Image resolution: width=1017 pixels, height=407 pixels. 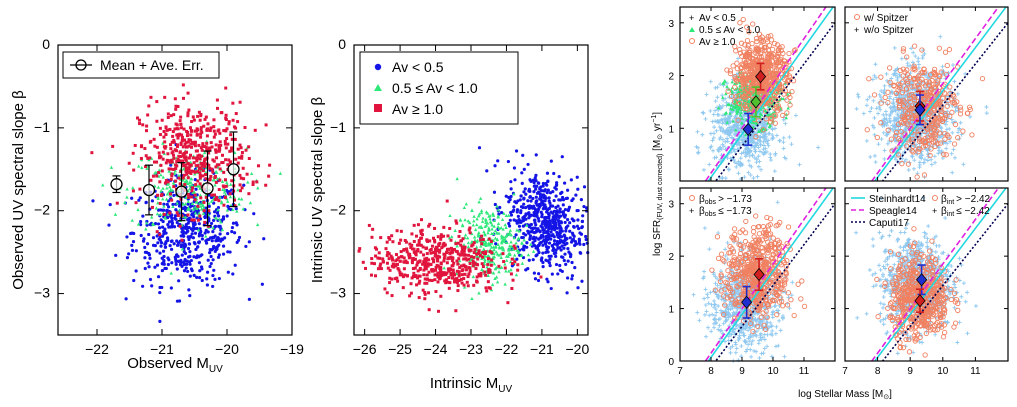 I want to click on legend-label: Av ≥ 1.0, so click(x=717, y=42).